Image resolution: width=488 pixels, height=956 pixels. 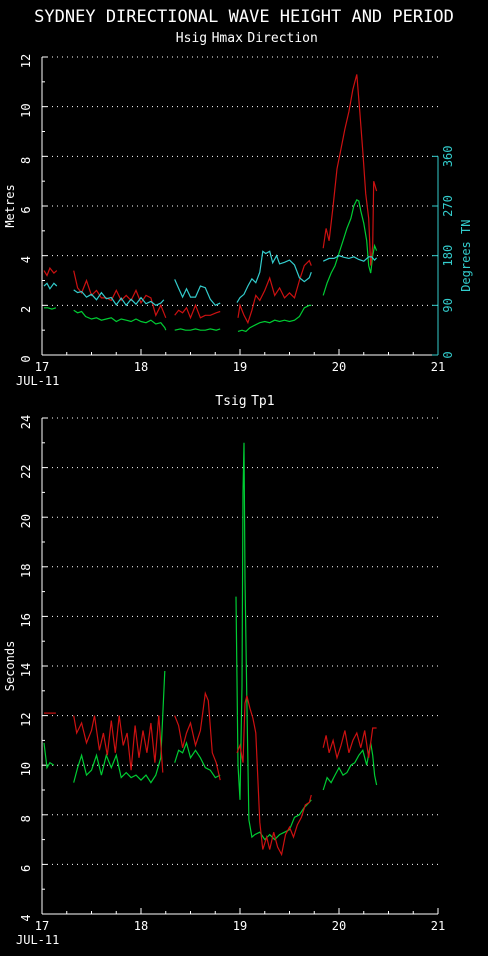 What do you see at coordinates (448, 206) in the screenshot?
I see `y2-tick-label: 270` at bounding box center [448, 206].